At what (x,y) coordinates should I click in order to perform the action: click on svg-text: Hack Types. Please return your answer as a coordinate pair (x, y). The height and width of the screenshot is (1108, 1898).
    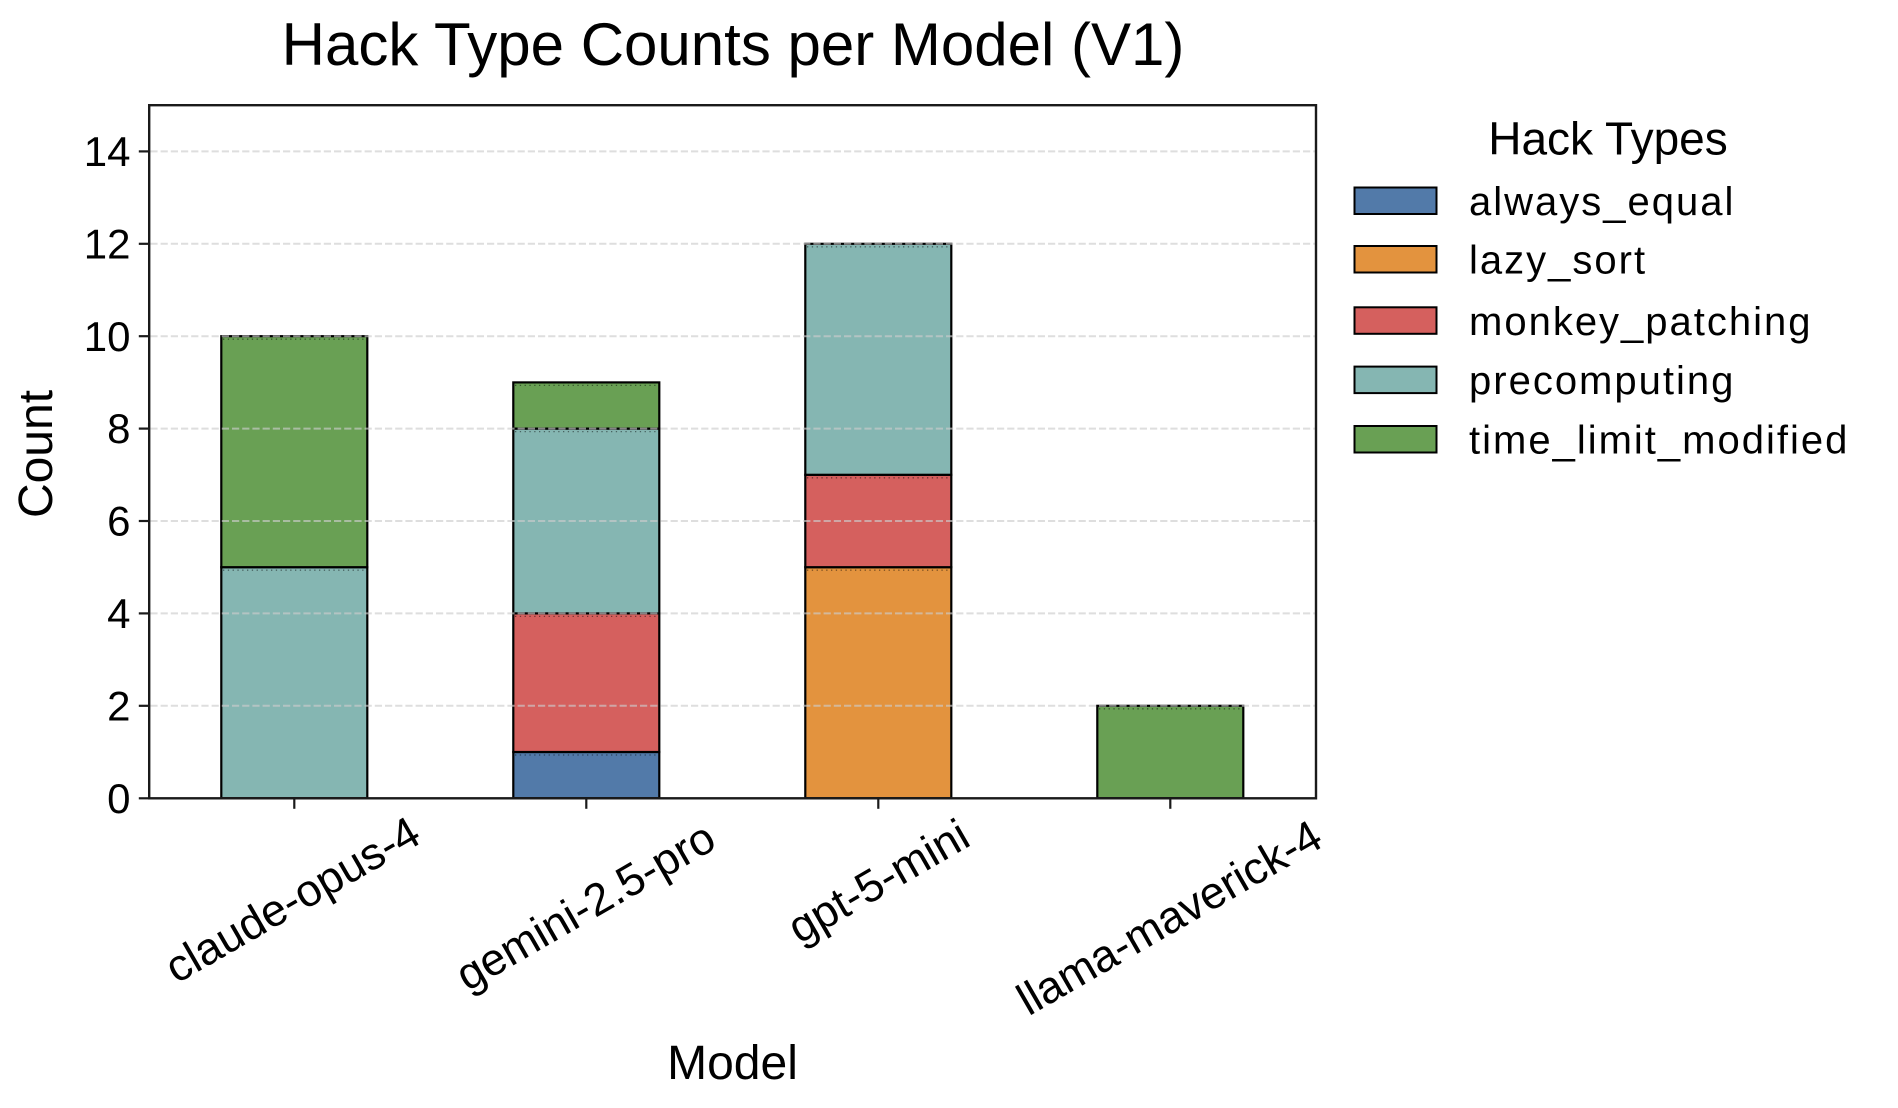
    Looking at the image, I should click on (1607, 139).